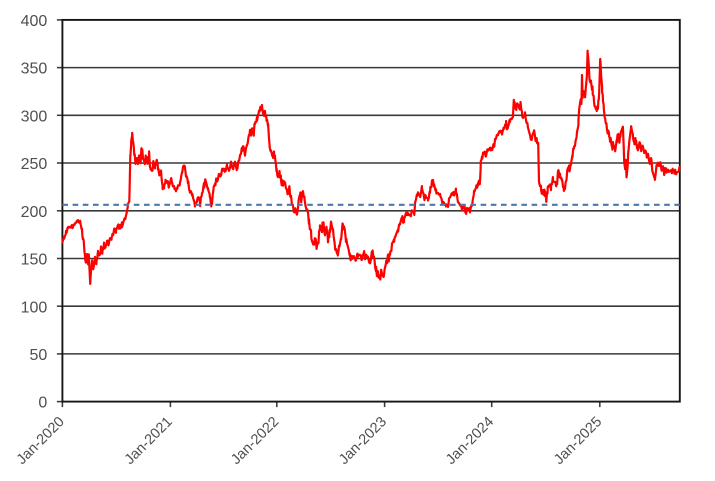 This screenshot has width=715, height=481. Describe the element at coordinates (578, 441) in the screenshot. I see `svg-text: Jan-2025` at that location.